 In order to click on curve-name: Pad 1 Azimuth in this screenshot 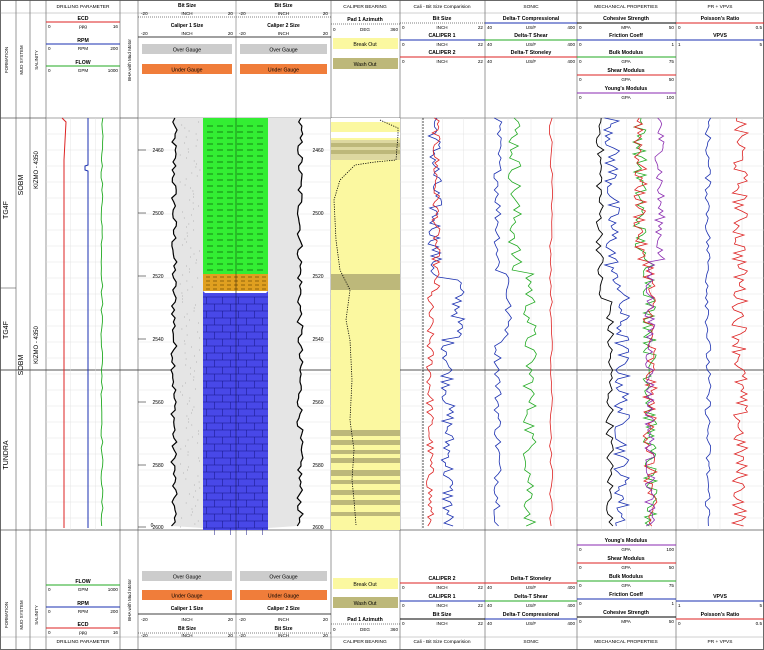, I will do `click(365, 20)`.